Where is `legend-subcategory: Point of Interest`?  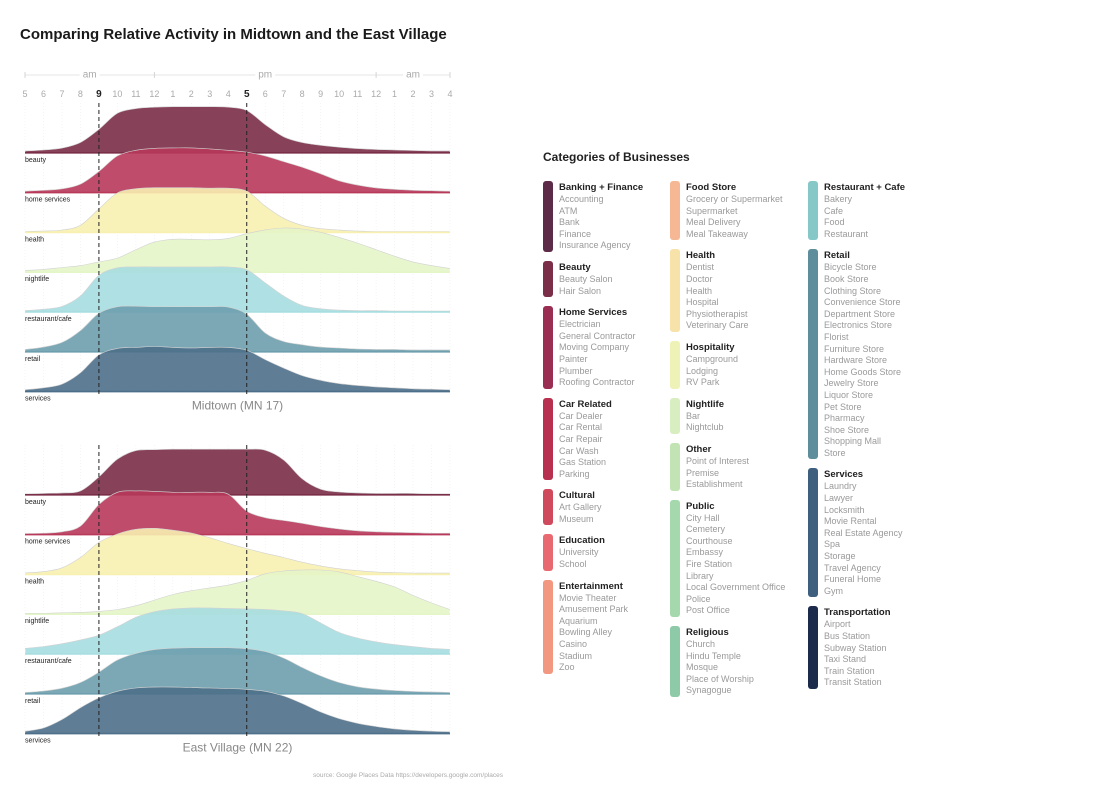 legend-subcategory: Point of Interest is located at coordinates (718, 460).